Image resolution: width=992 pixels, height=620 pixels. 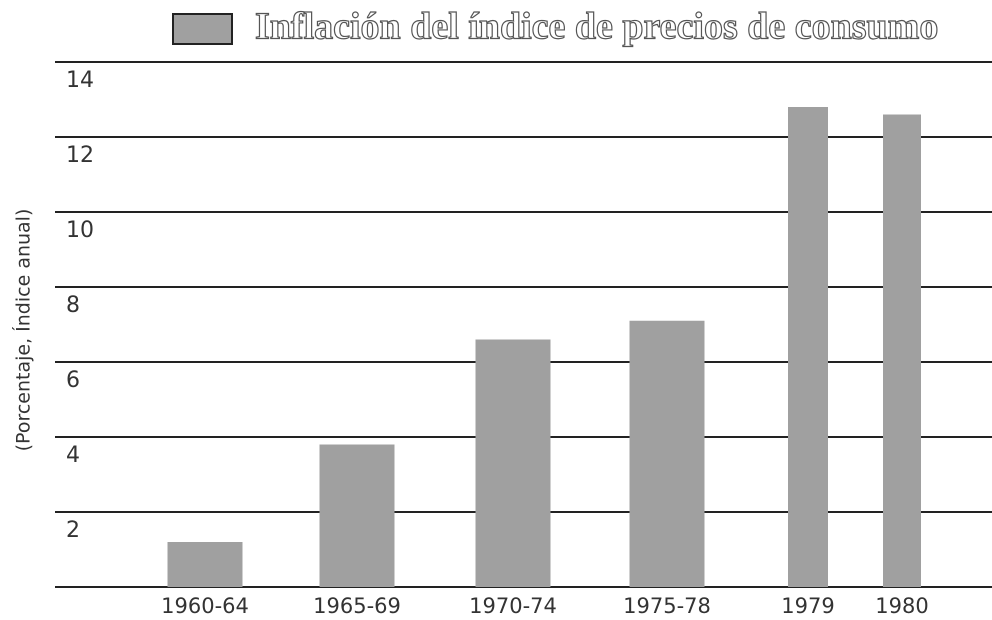 What do you see at coordinates (73, 455) in the screenshot?
I see `y-tick-label: 4` at bounding box center [73, 455].